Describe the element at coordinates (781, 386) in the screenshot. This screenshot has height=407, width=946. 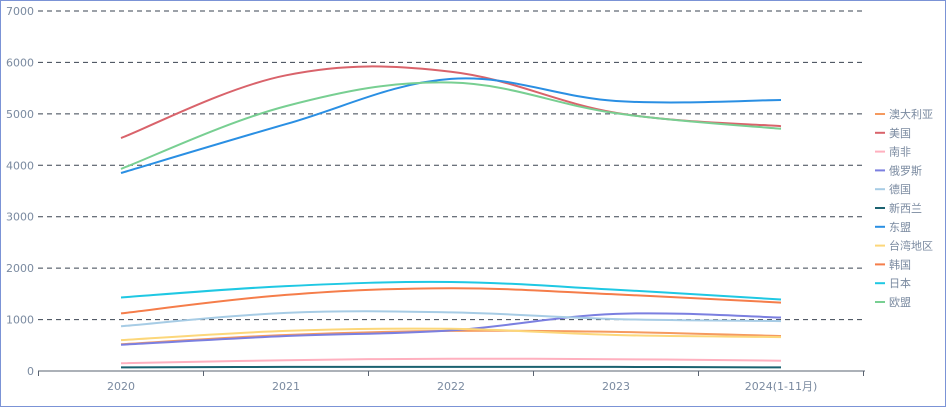
I see `x-tick-label: 2024(1-11月)` at that location.